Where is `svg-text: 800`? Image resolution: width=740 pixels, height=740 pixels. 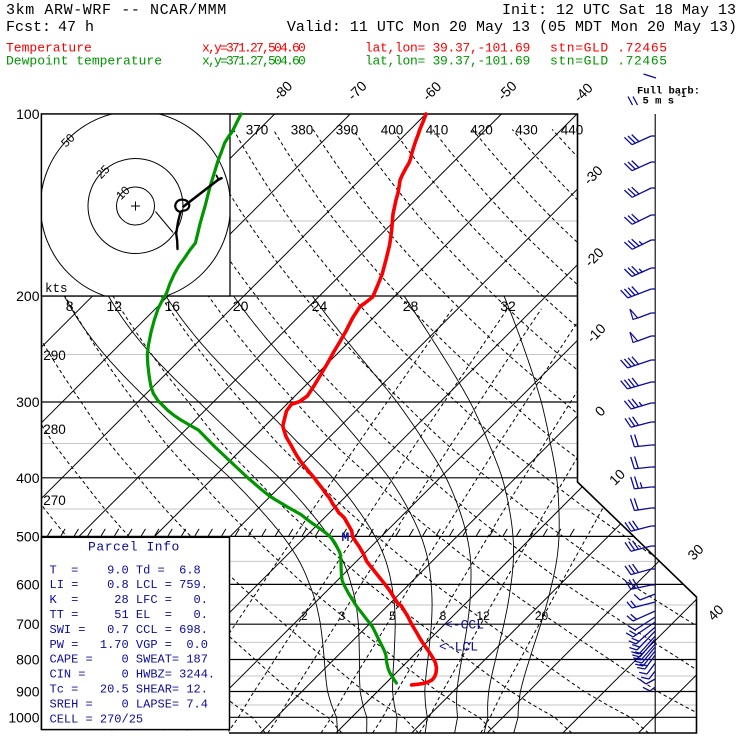 svg-text: 800 is located at coordinates (28, 660).